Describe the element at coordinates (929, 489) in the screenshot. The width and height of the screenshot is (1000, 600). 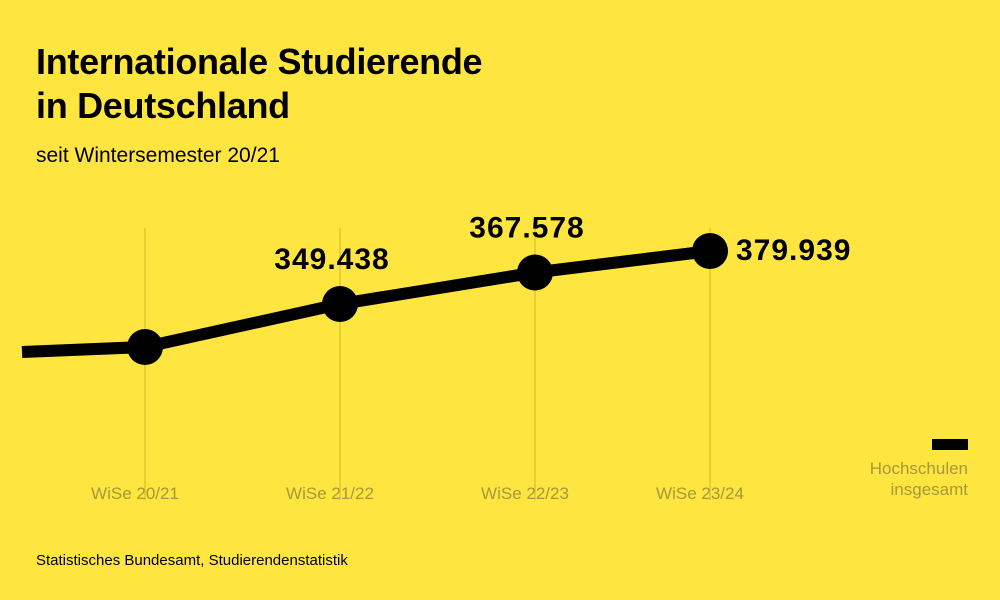
I see `legend-label-line-2: insgesamt` at that location.